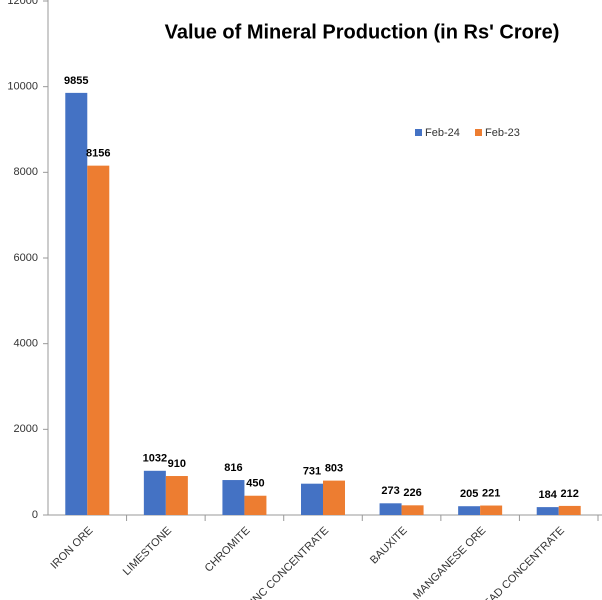 This screenshot has height=600, width=602. I want to click on value-label: 221, so click(491, 493).